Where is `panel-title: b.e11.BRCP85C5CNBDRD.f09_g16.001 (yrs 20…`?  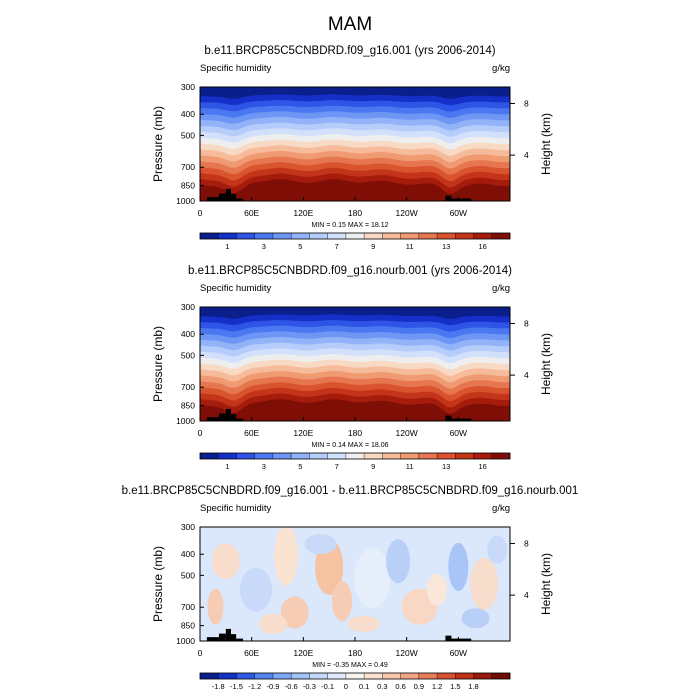
panel-title: b.e11.BRCP85C5CNBDRD.f09_g16.001 (yrs 20… is located at coordinates (349, 51).